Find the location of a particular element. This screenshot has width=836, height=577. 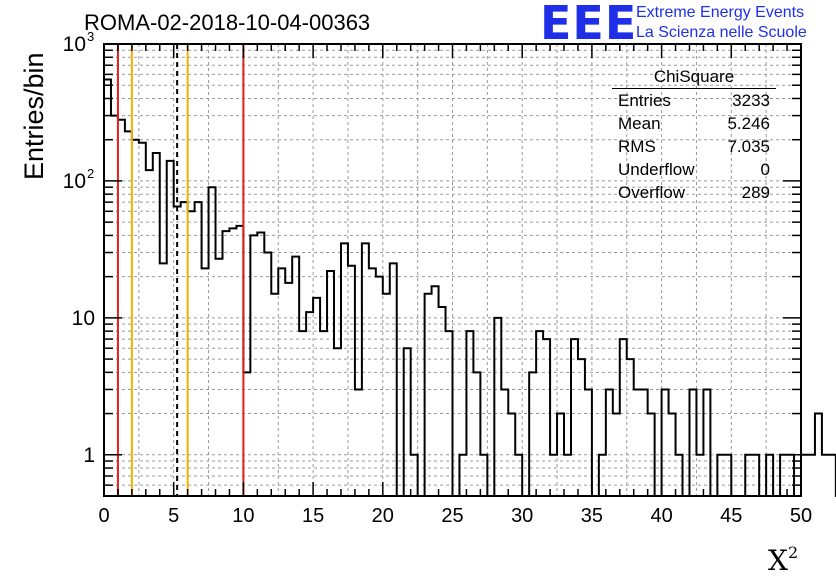

x-axis-label-sup: 2 is located at coordinates (793, 552).